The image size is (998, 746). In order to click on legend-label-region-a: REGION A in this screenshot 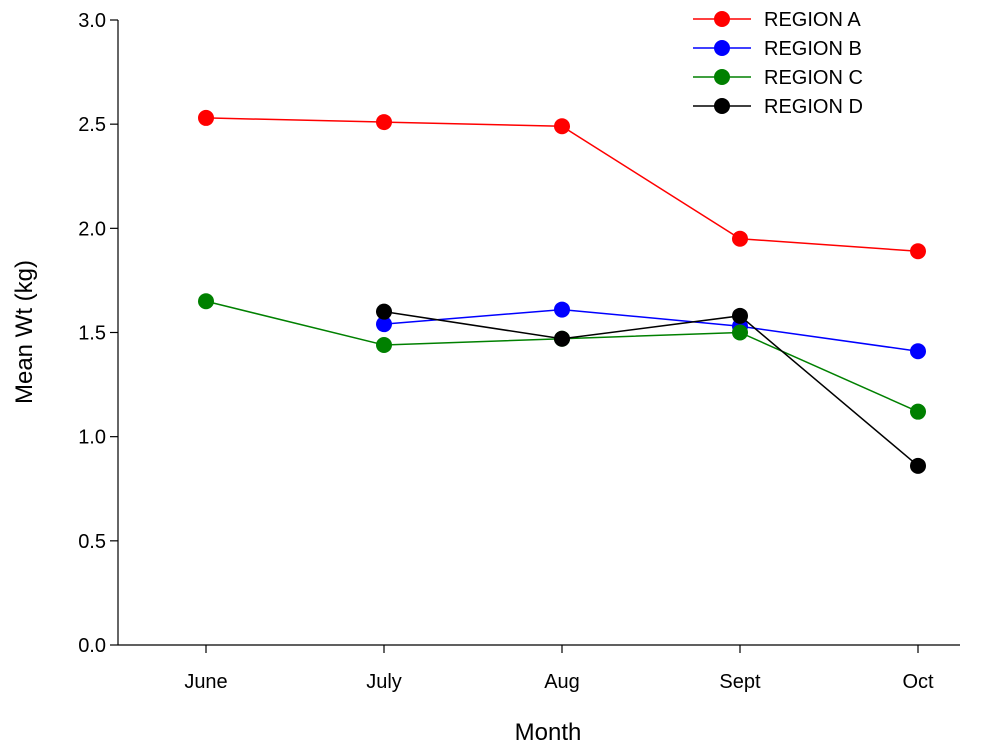, I will do `click(812, 20)`.